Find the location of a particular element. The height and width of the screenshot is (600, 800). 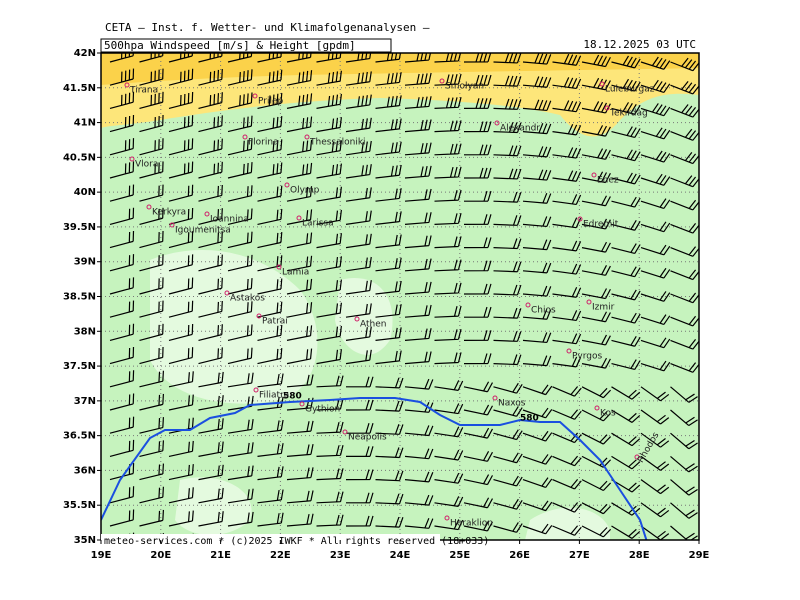

lon-label: 26E is located at coordinates (519, 555).